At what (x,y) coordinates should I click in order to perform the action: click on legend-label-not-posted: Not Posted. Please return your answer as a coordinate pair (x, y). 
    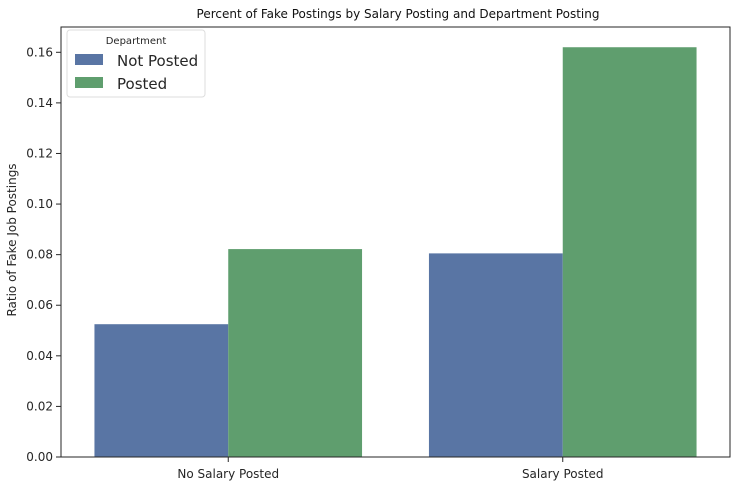
    Looking at the image, I should click on (157, 61).